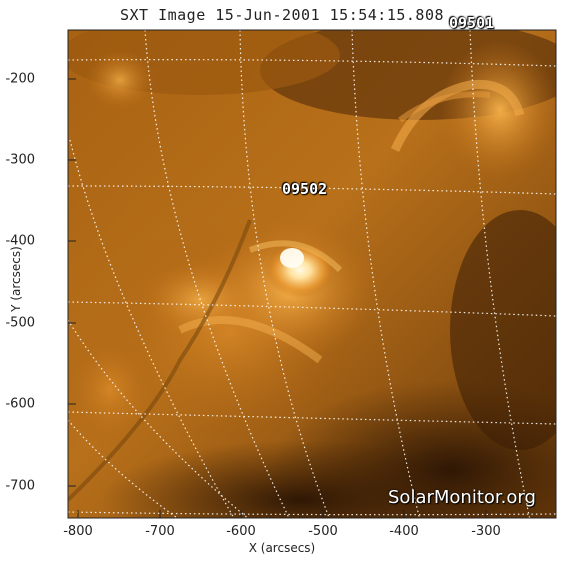  What do you see at coordinates (160, 531) in the screenshot?
I see `x-tick-label: -700` at bounding box center [160, 531].